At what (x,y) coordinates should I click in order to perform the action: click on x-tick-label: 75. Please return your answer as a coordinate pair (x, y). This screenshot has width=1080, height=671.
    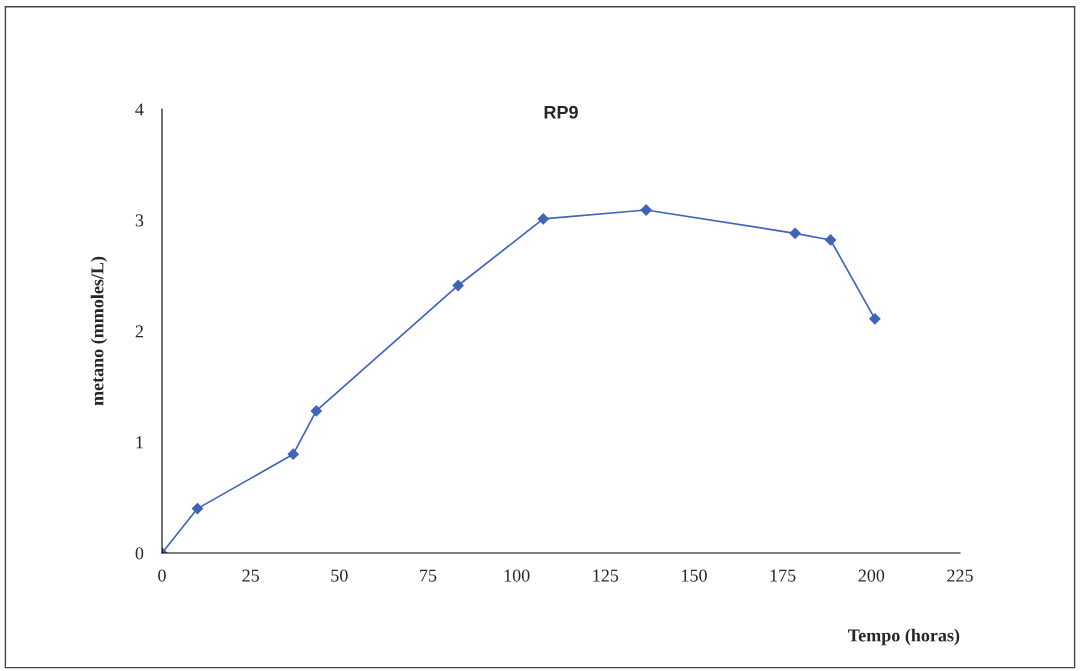
    Looking at the image, I should click on (428, 575).